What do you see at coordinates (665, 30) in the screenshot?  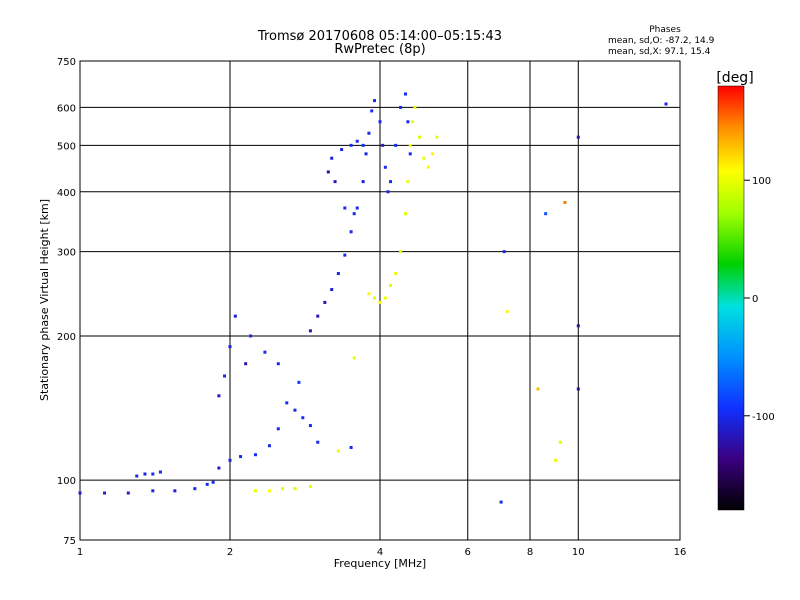 I see `phases-title: Phases` at bounding box center [665, 30].